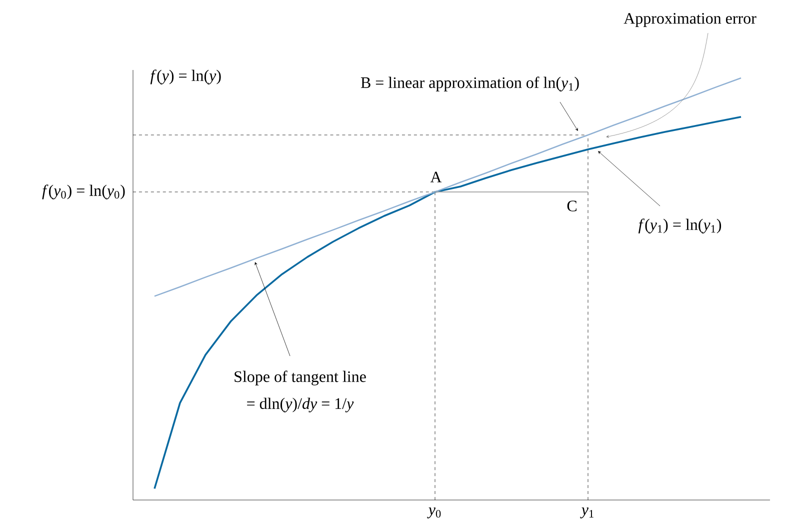  Describe the element at coordinates (680, 226) in the screenshot. I see `annotation: f(y$_{1}$) = ln(y$_{1}$)` at that location.